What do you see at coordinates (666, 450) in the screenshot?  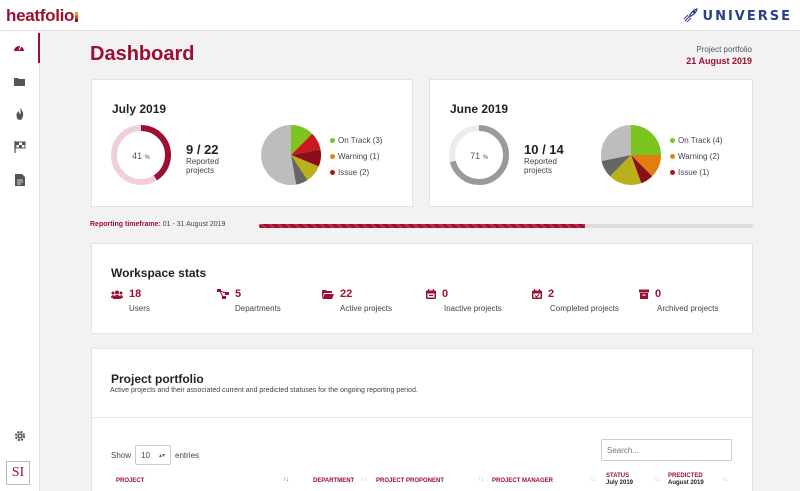 I see `search-input` at bounding box center [666, 450].